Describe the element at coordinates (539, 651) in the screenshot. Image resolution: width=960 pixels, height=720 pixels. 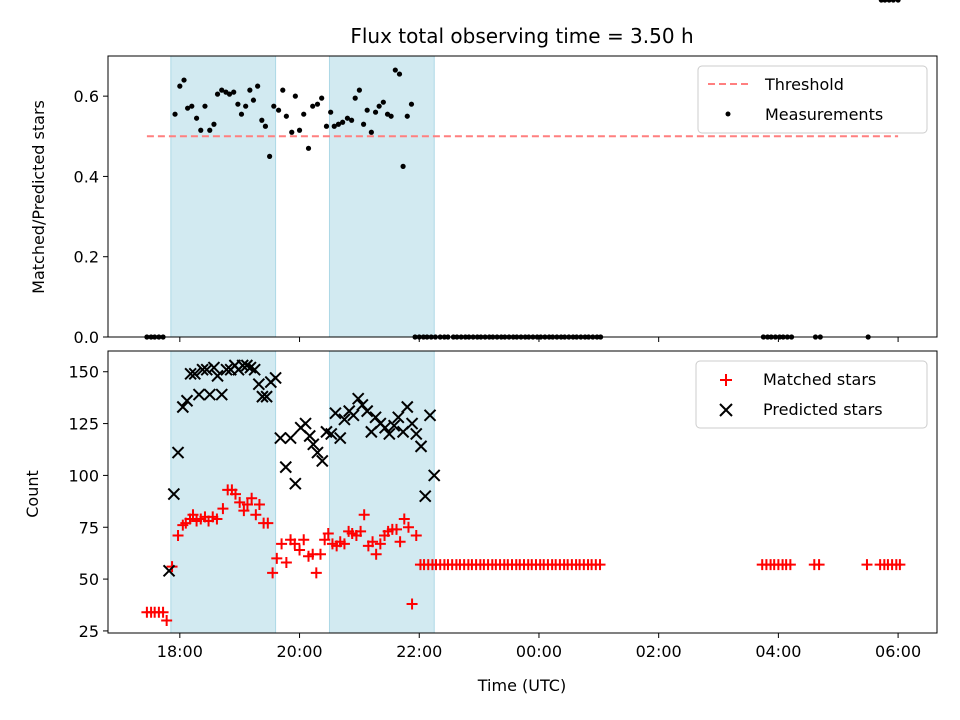
I see `x-tick-label-3: 00:00` at that location.